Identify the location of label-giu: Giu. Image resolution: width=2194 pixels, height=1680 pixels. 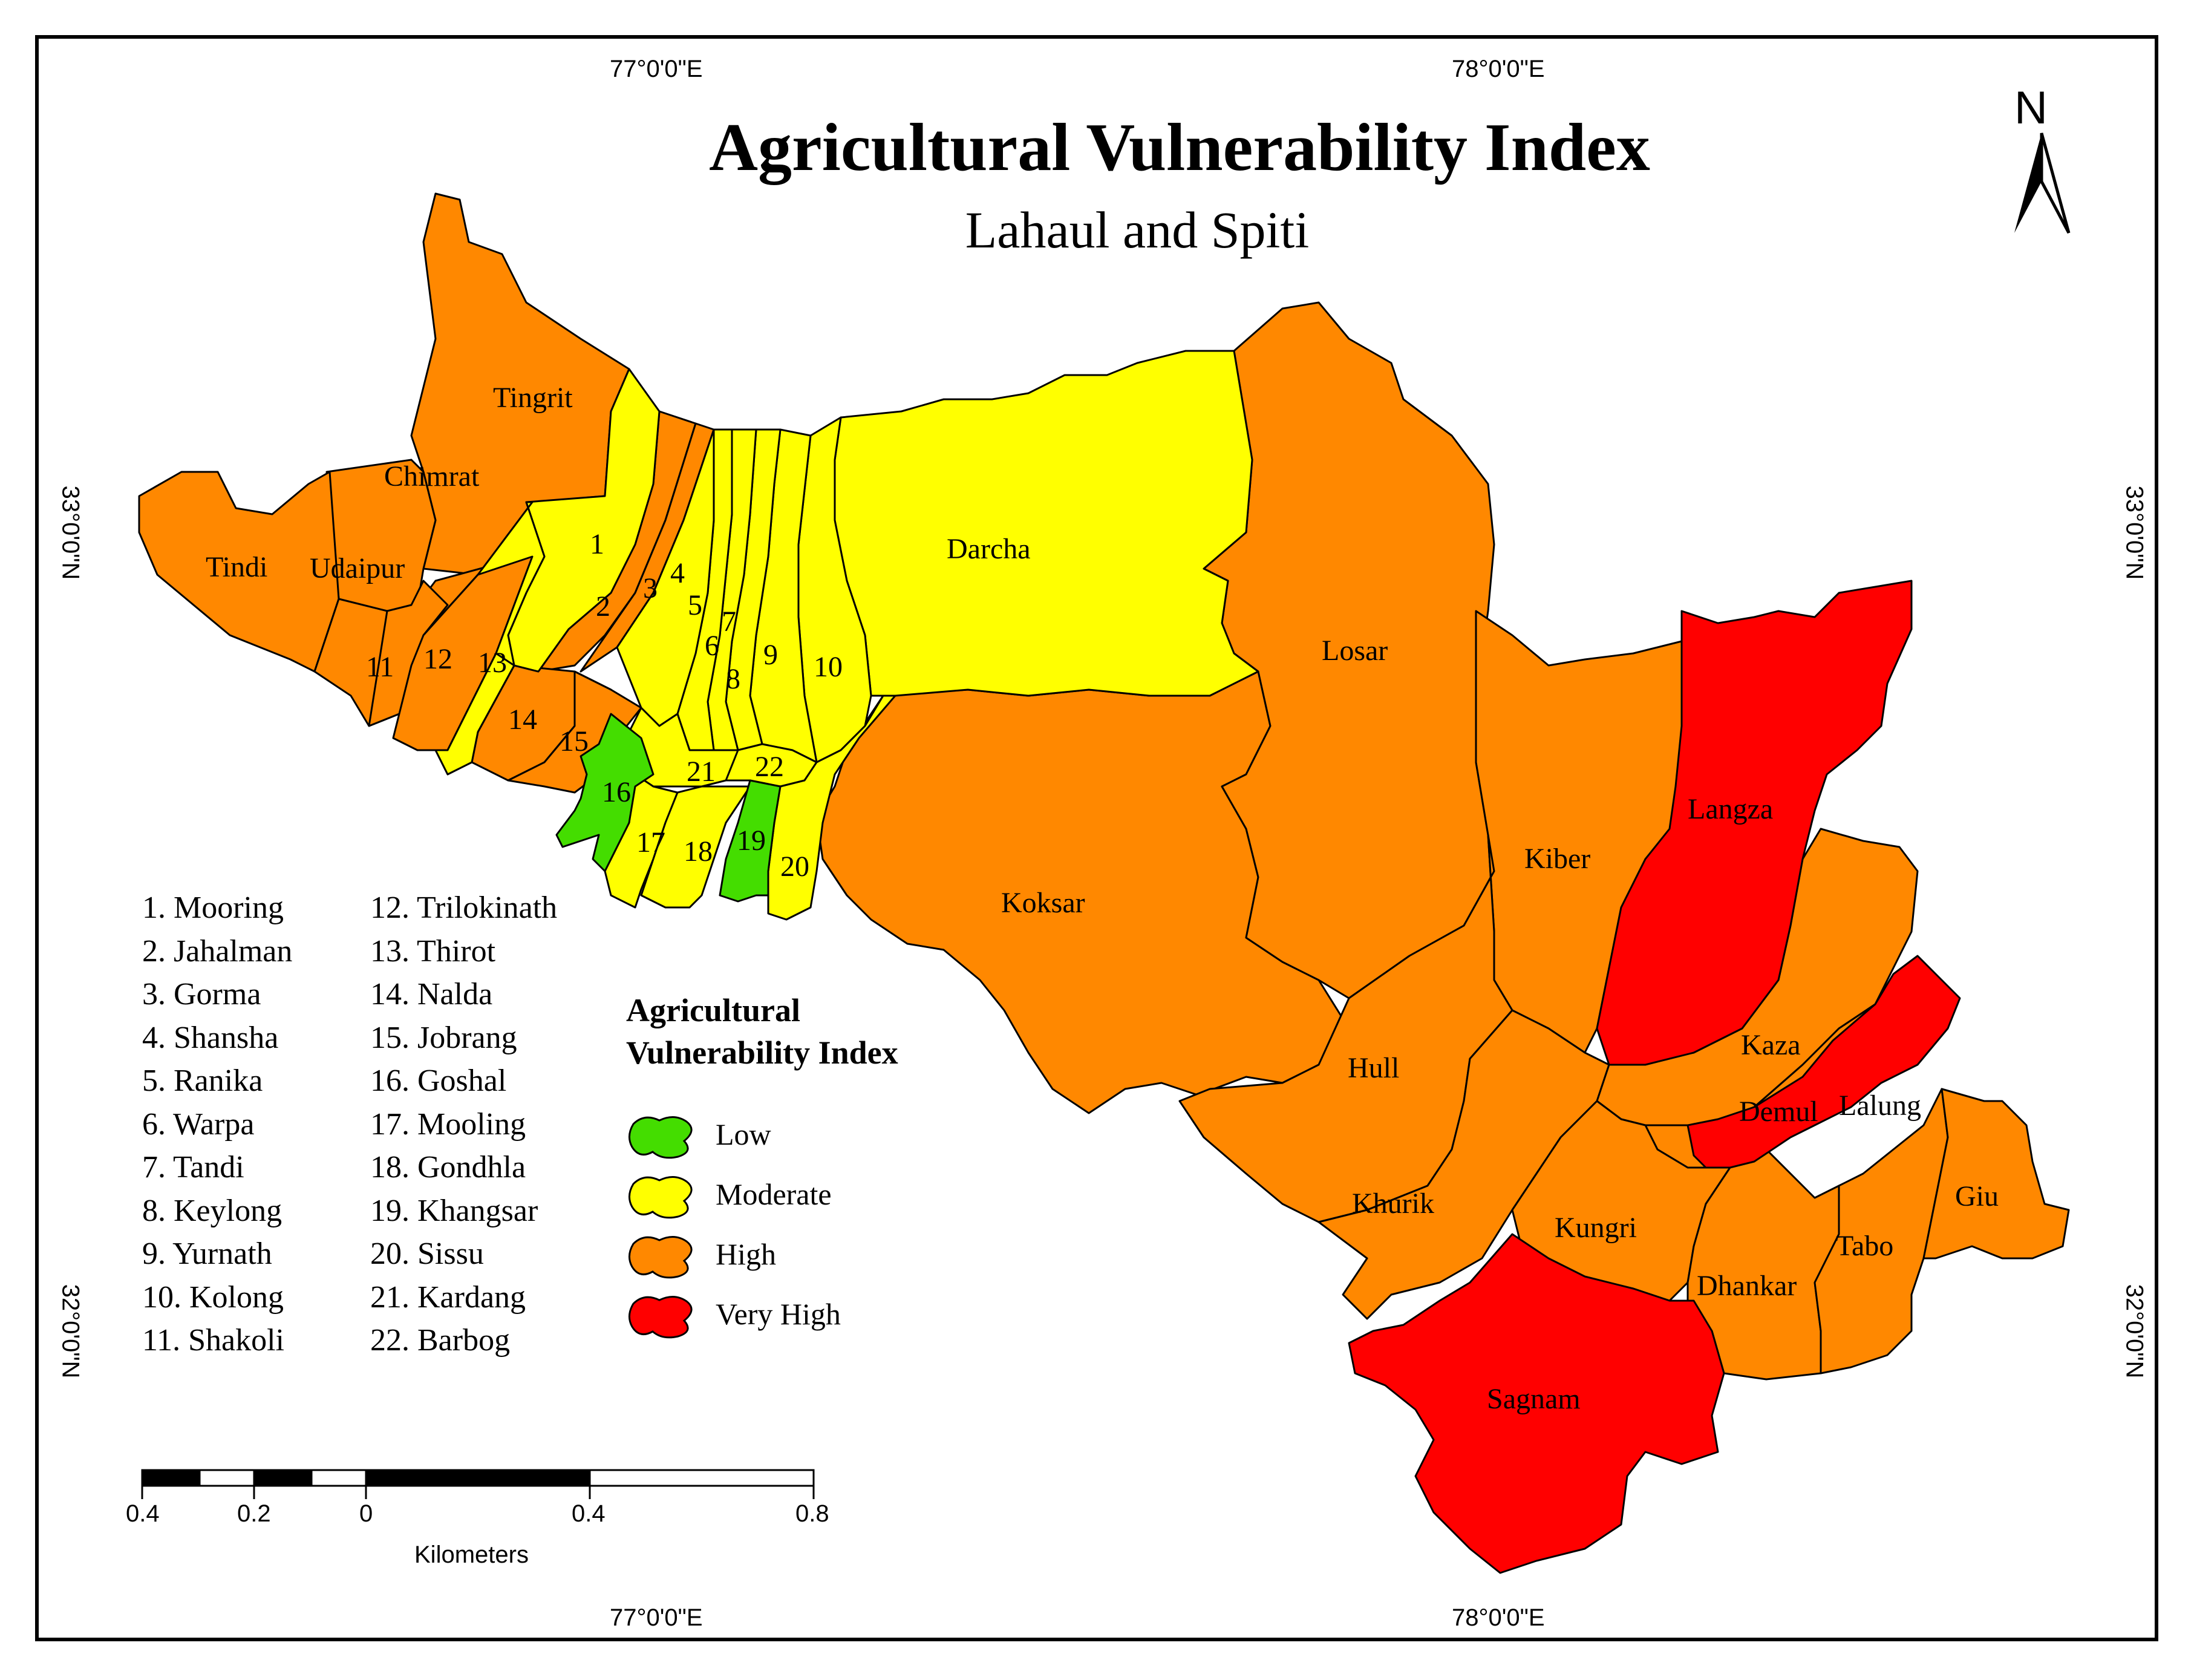
(1977, 1196).